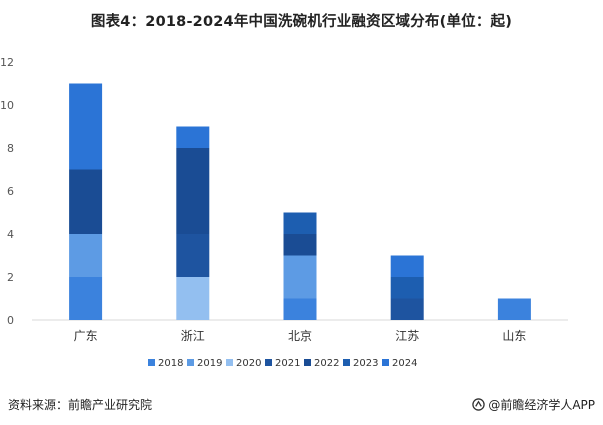 This screenshot has height=425, width=603. What do you see at coordinates (10, 234) in the screenshot?
I see `y-tick-label: 4` at bounding box center [10, 234].